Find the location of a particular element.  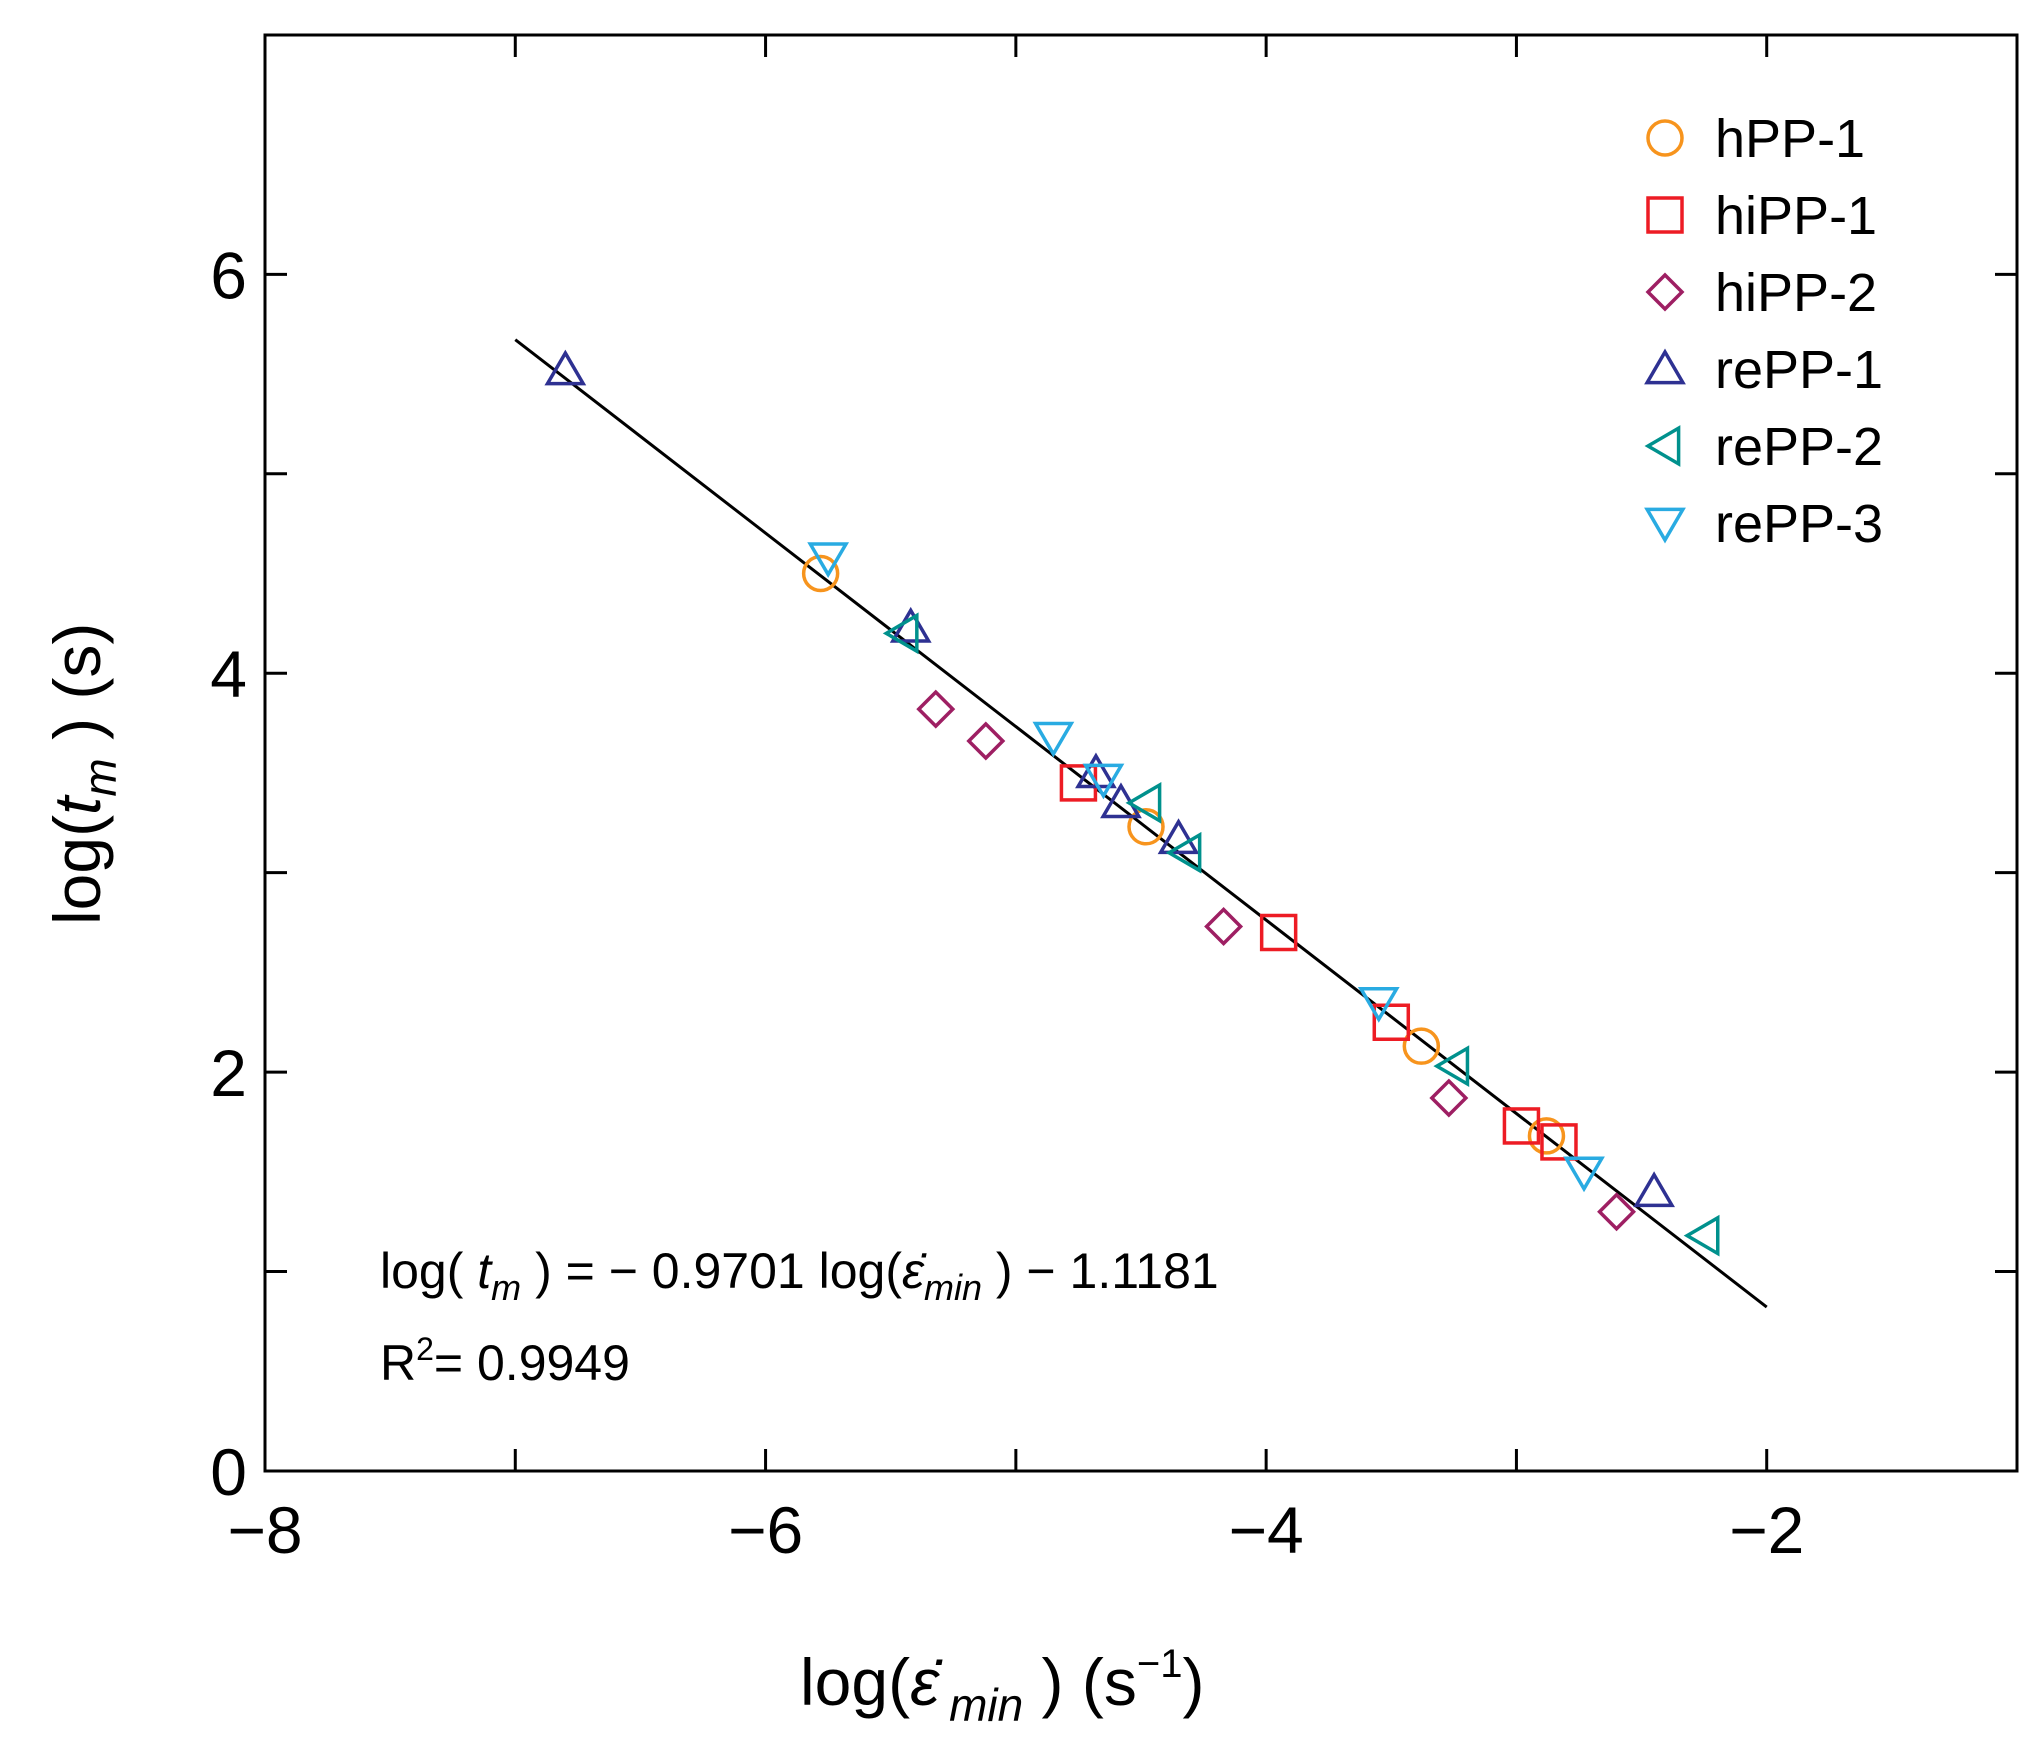

y-tick-label: 6 is located at coordinates (228, 275).